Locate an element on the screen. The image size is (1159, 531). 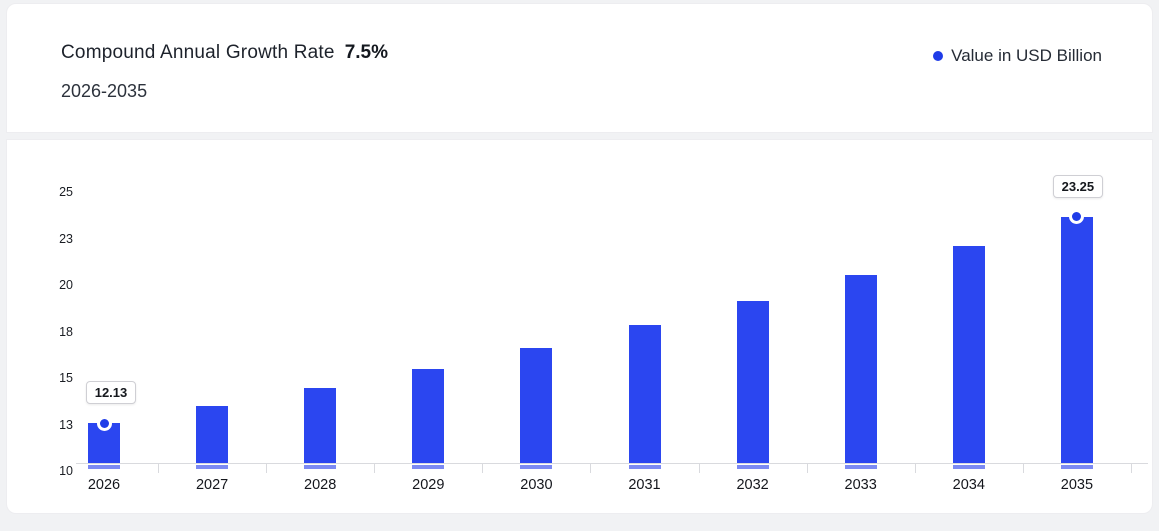
bar-2034 is located at coordinates (968, 354).